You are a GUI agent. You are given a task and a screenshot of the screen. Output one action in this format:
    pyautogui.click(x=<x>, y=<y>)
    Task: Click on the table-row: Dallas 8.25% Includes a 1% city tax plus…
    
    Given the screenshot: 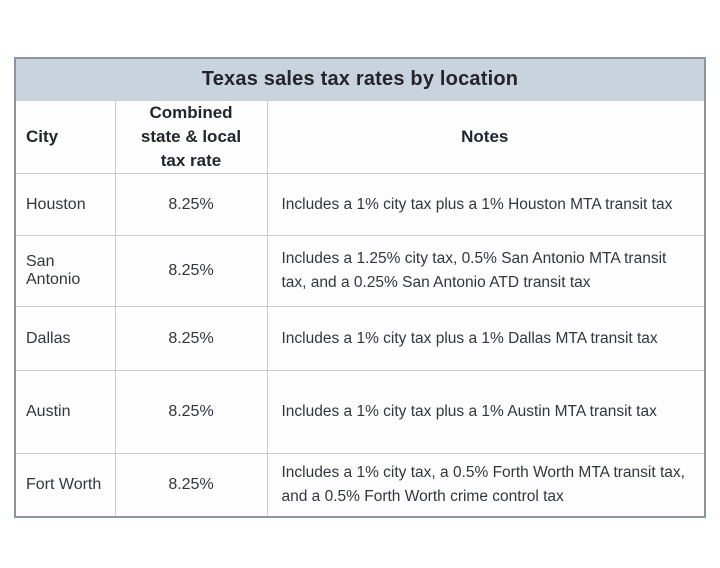 What is the action you would take?
    pyautogui.click(x=360, y=338)
    